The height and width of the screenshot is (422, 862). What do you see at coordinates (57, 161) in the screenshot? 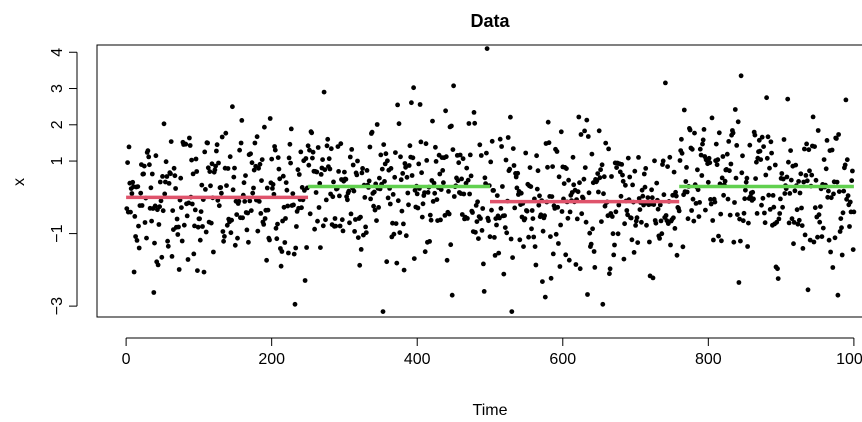
I see `y-tick-label: 1` at bounding box center [57, 161].